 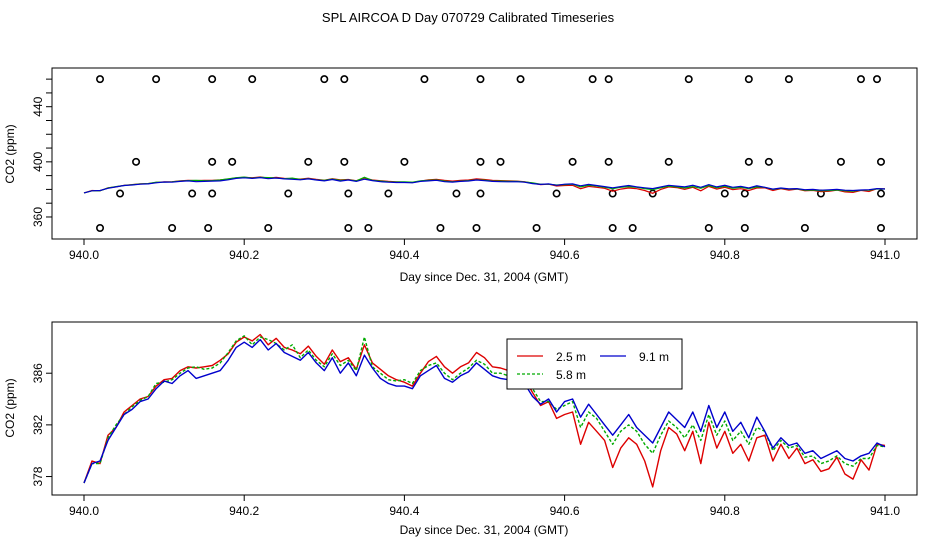 What do you see at coordinates (38, 373) in the screenshot?
I see `y-tick-label: 386` at bounding box center [38, 373].